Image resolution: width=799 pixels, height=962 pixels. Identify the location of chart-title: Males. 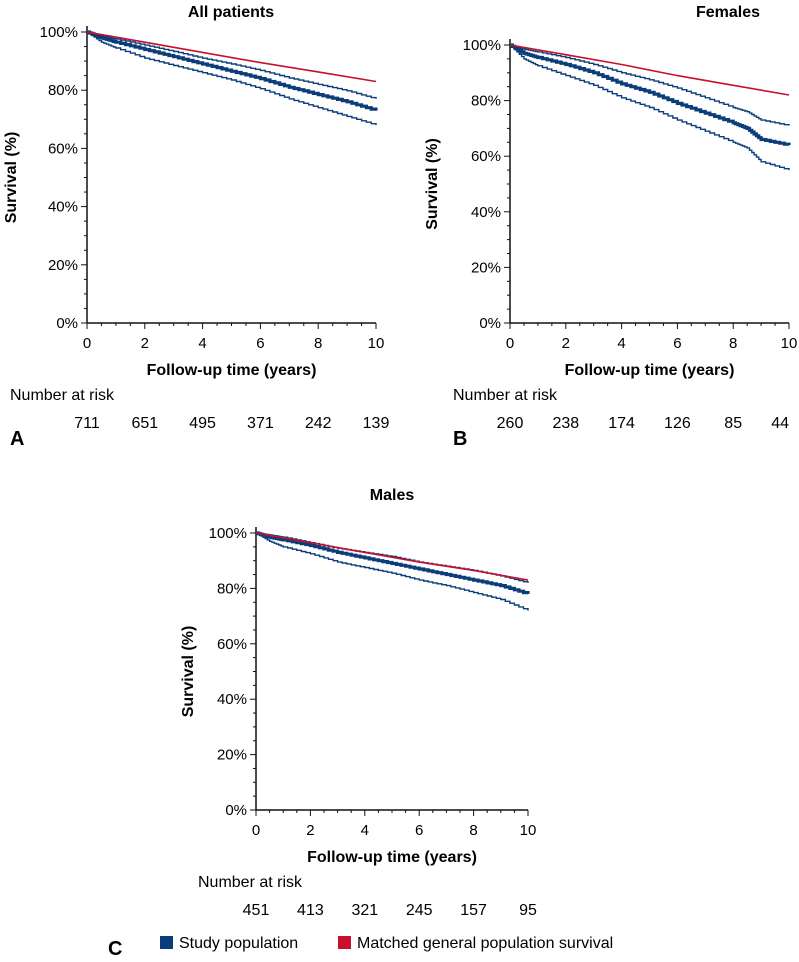
(392, 495).